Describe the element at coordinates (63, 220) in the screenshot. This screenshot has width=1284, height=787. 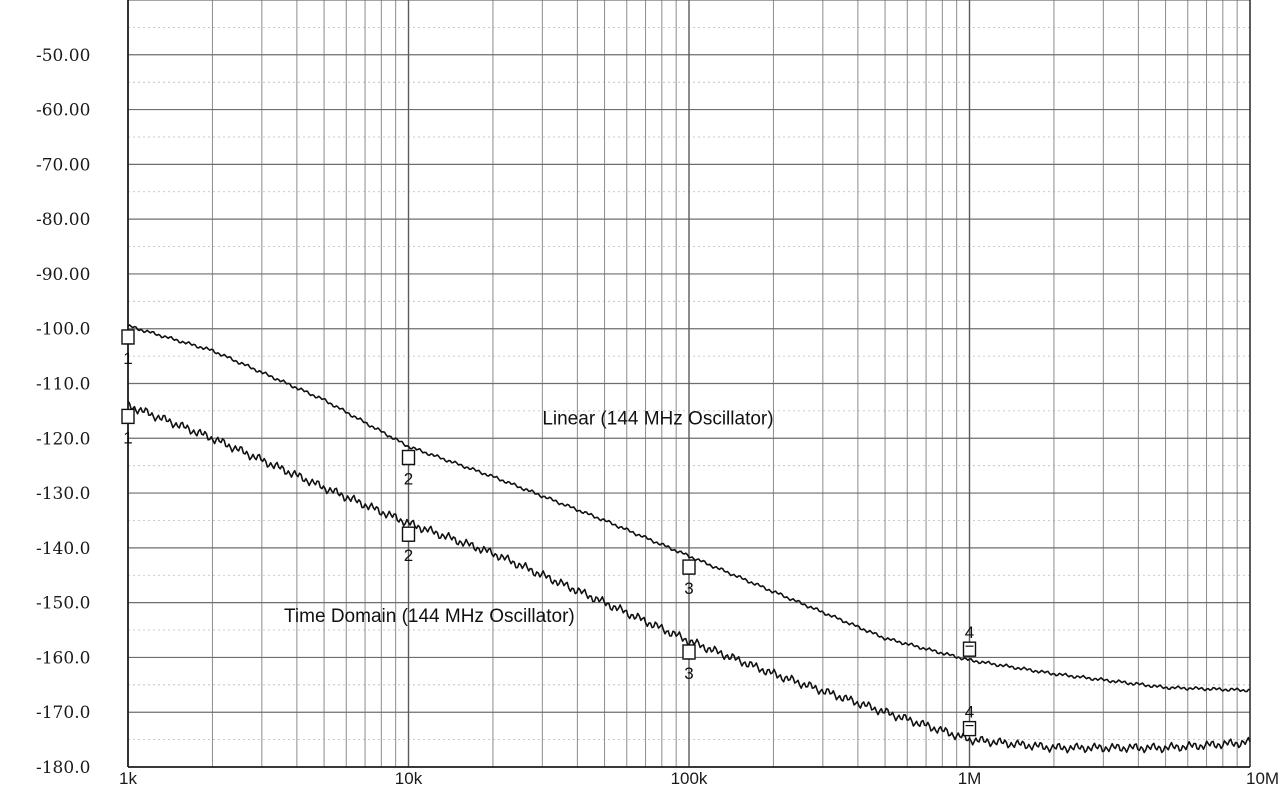
I see `y-tick-label: -80.00` at that location.